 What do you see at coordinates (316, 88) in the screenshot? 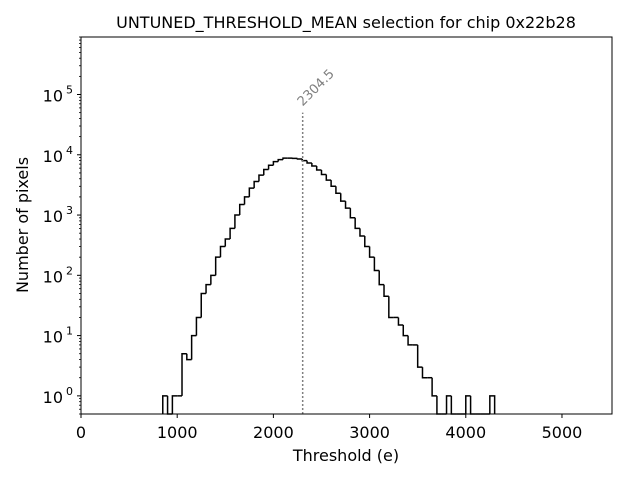
I see `mean-marker-label: 2304.5` at bounding box center [316, 88].